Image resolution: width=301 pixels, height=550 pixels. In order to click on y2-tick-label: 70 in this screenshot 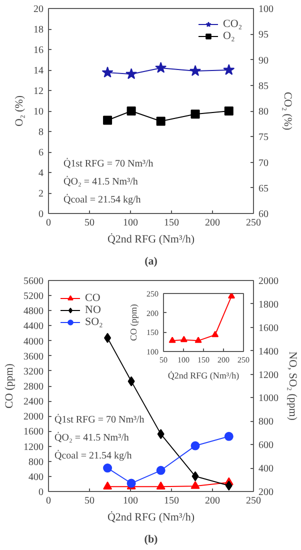, I will do `click(263, 163)`.